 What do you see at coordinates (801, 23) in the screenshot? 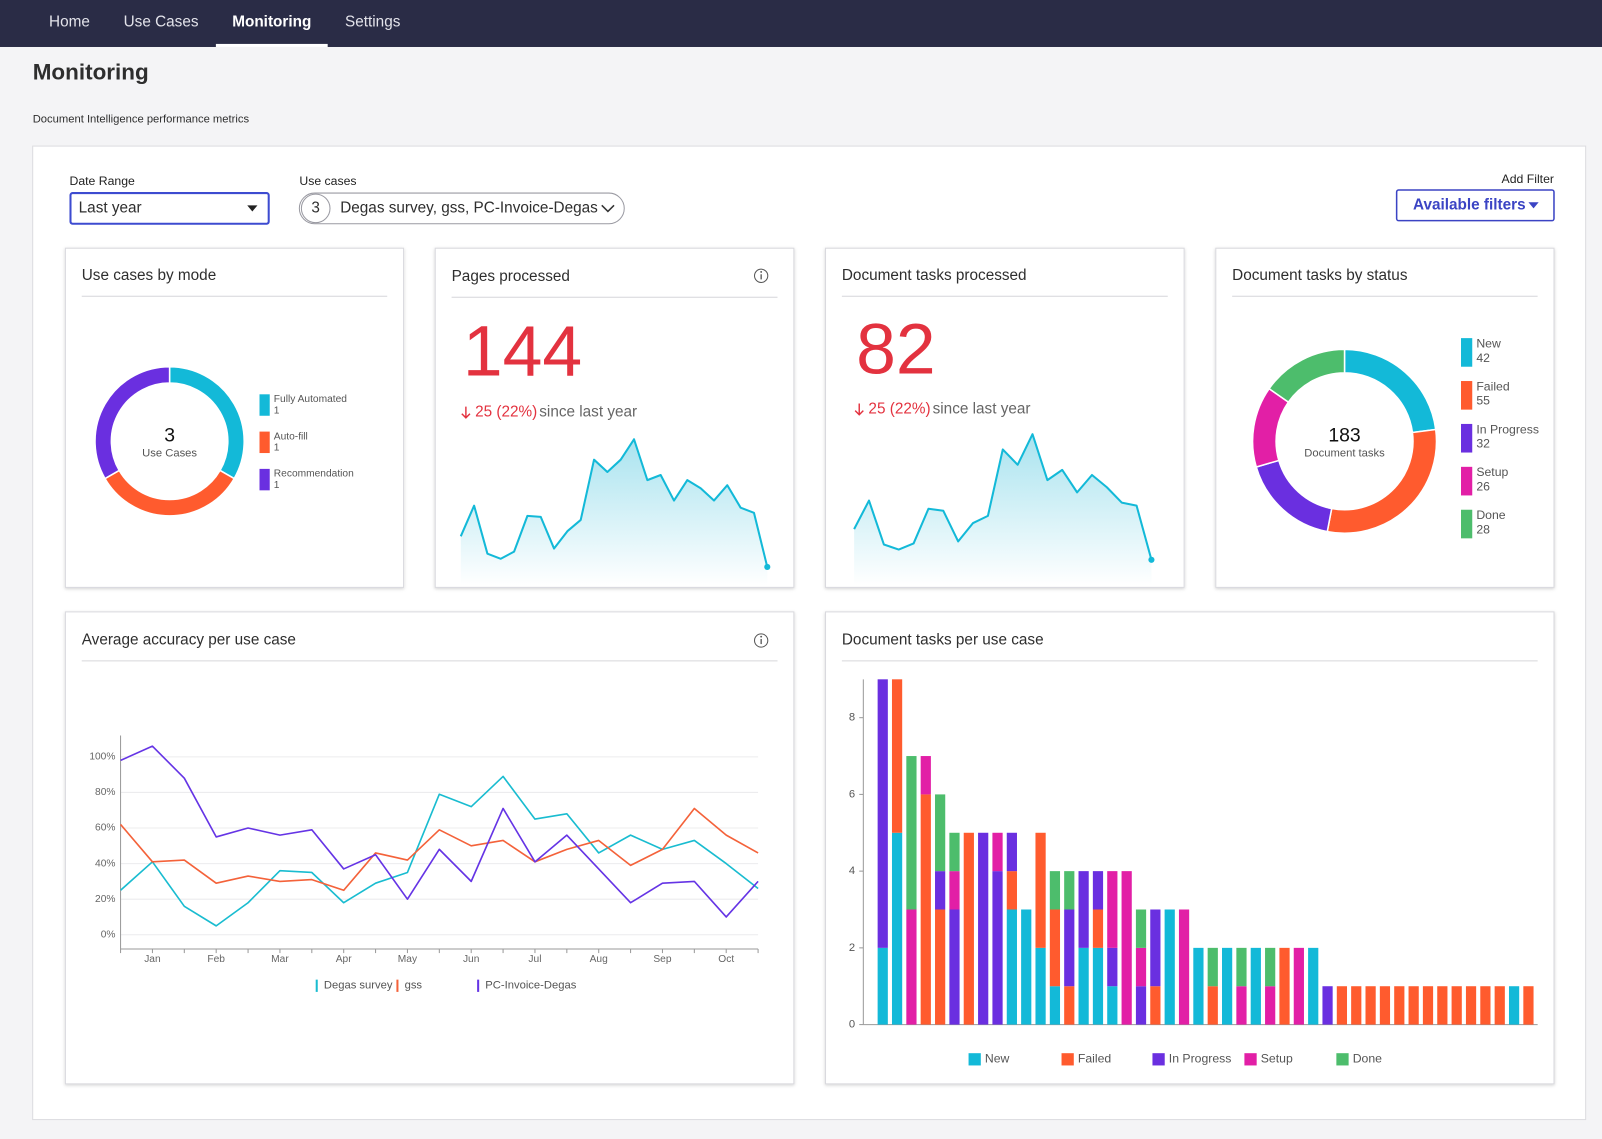
I see `nav-bar` at bounding box center [801, 23].